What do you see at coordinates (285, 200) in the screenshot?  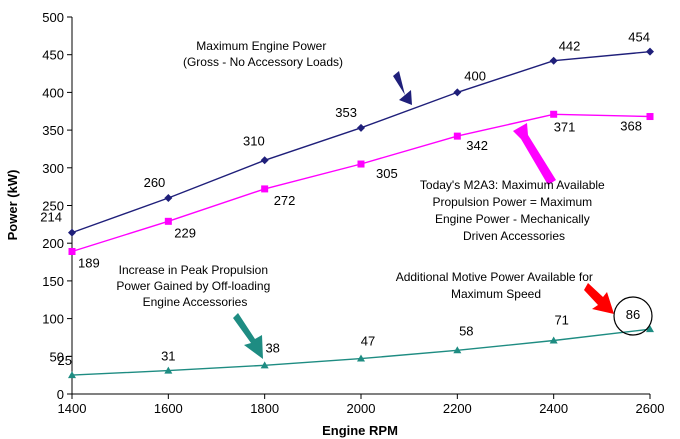 I see `data-label-avail: 272` at bounding box center [285, 200].